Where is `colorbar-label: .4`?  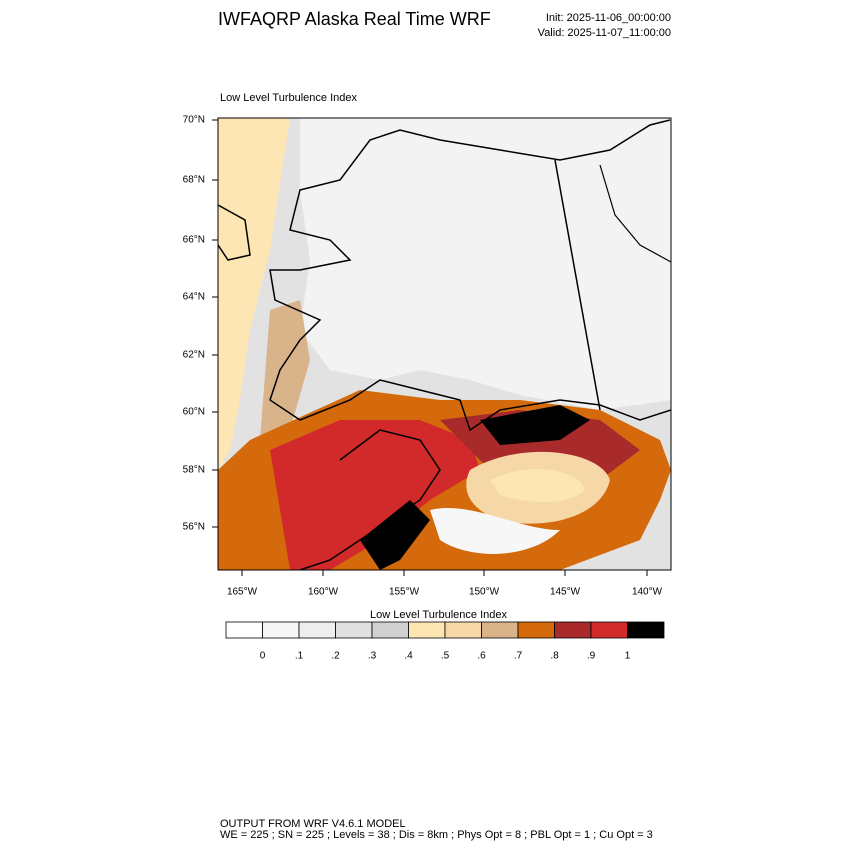
colorbar-label: .4 is located at coordinates (408, 656).